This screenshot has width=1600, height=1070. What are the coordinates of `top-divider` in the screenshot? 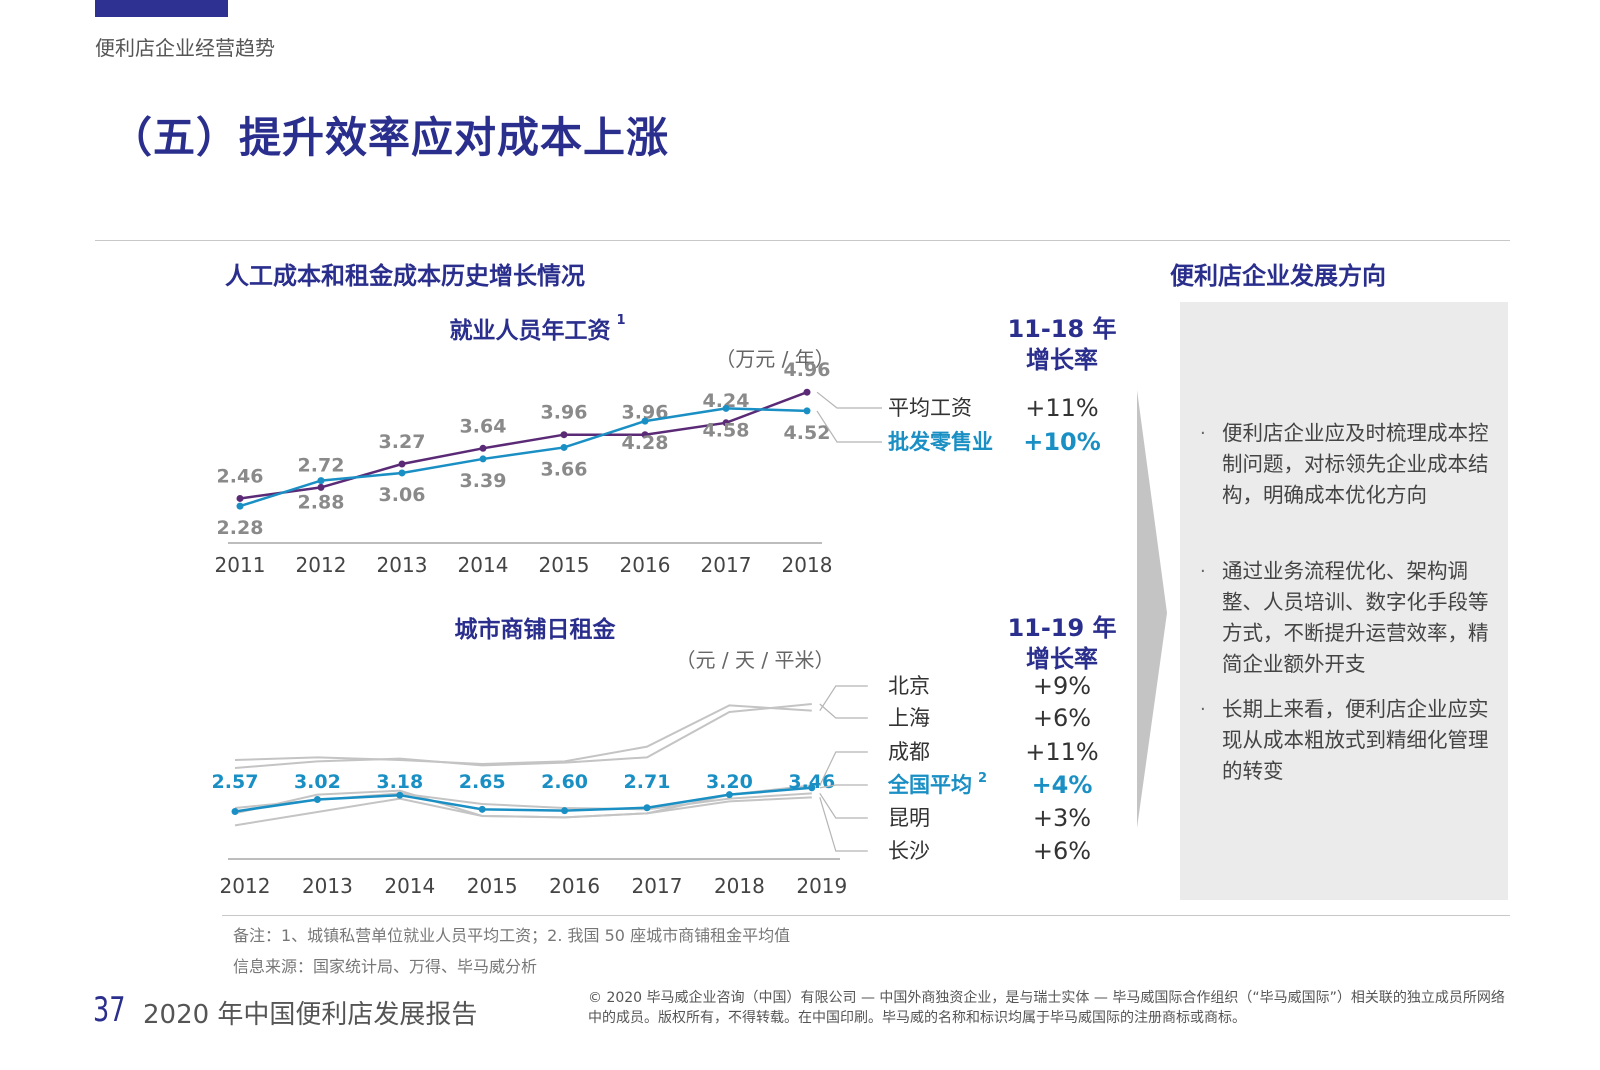 It's located at (802, 240).